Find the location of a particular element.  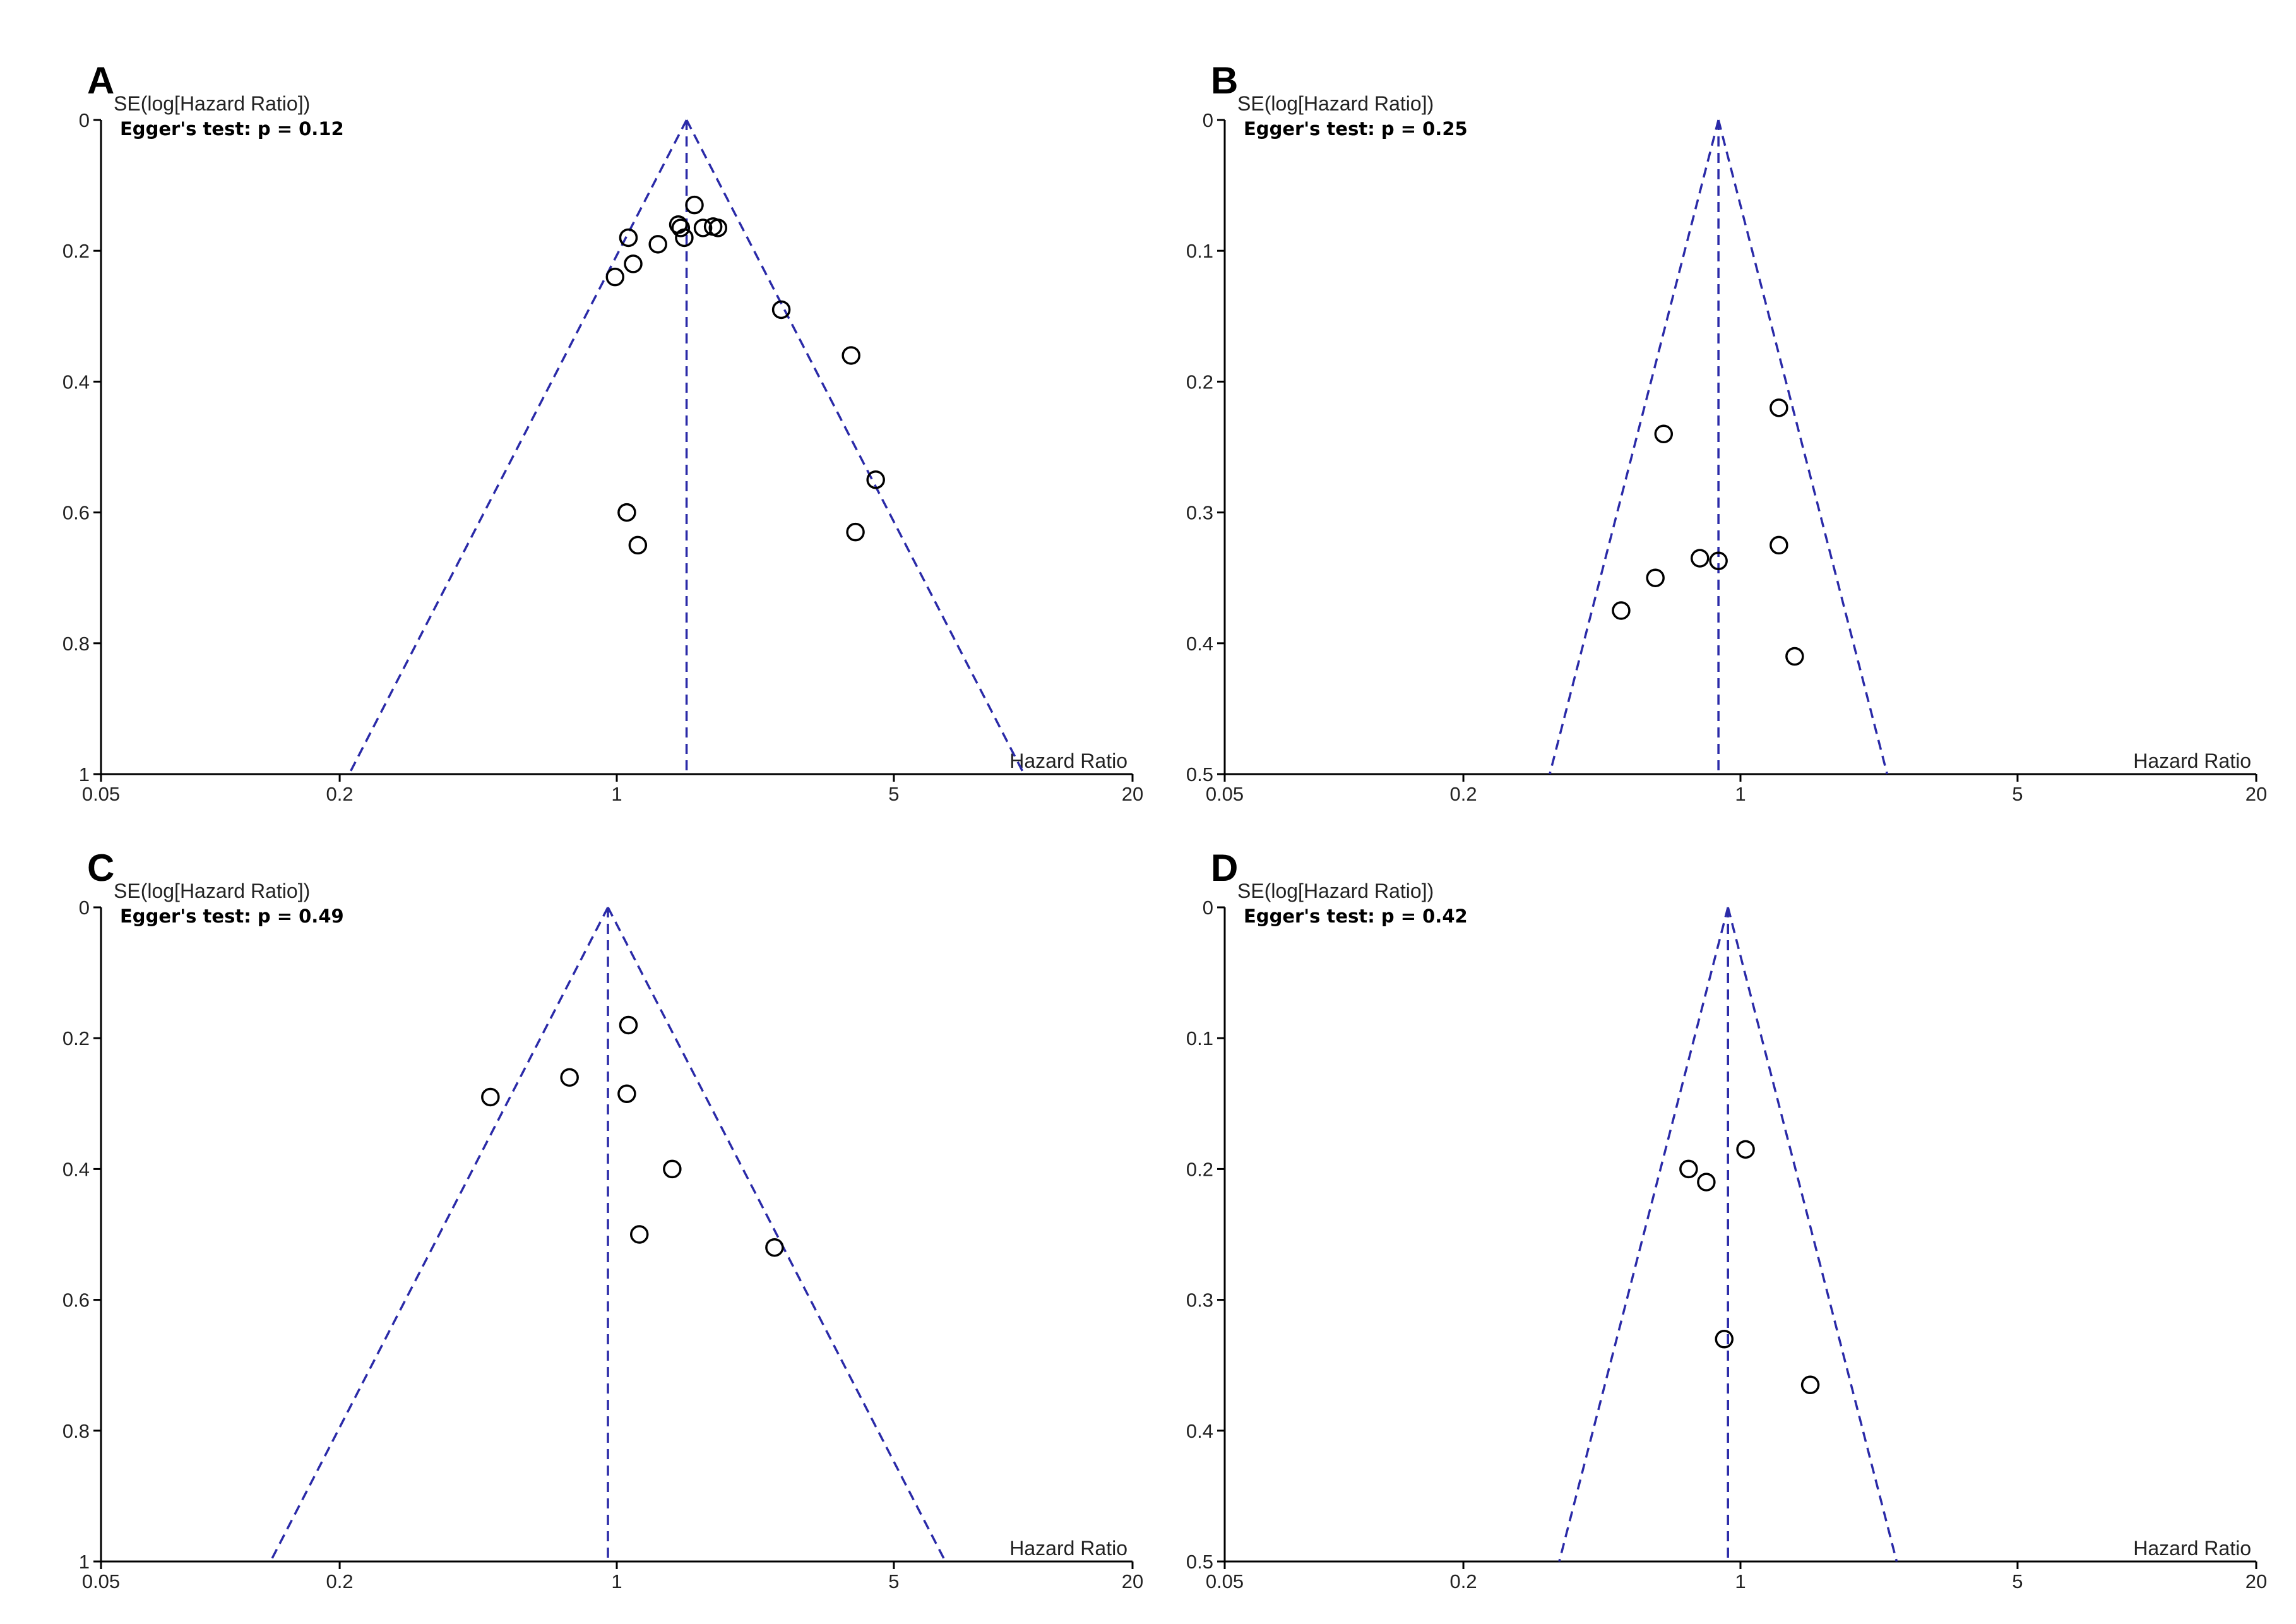

panel-letter: C is located at coordinates (101, 868).